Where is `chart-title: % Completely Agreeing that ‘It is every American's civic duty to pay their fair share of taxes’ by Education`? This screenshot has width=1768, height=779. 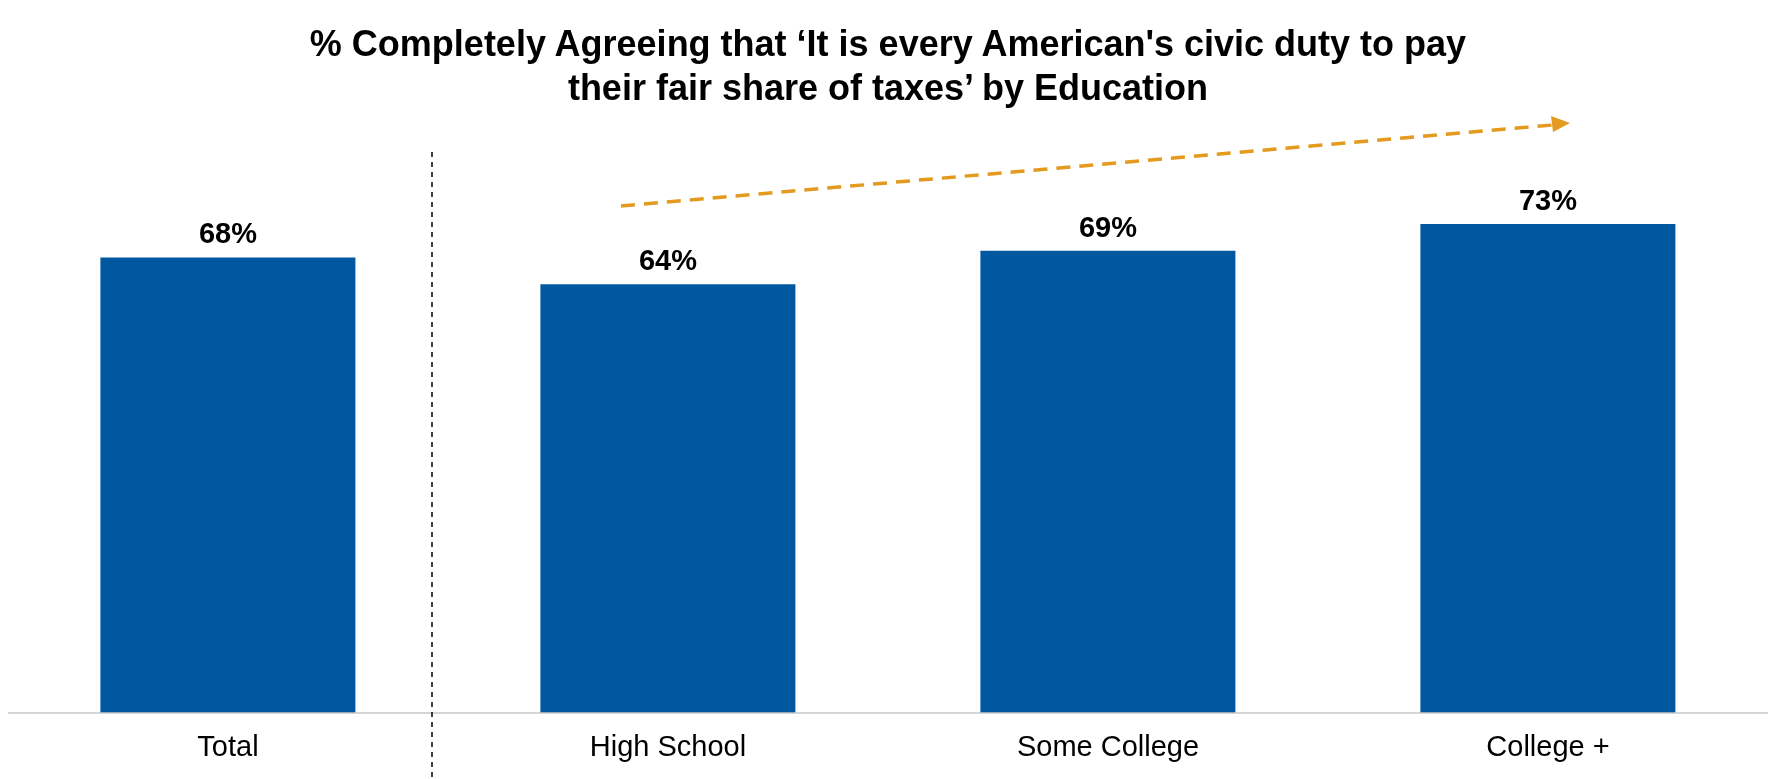 chart-title: % Completely Agreeing that ‘It is every American's civic duty to pay their fair share of taxes’ by Education is located at coordinates (888, 66).